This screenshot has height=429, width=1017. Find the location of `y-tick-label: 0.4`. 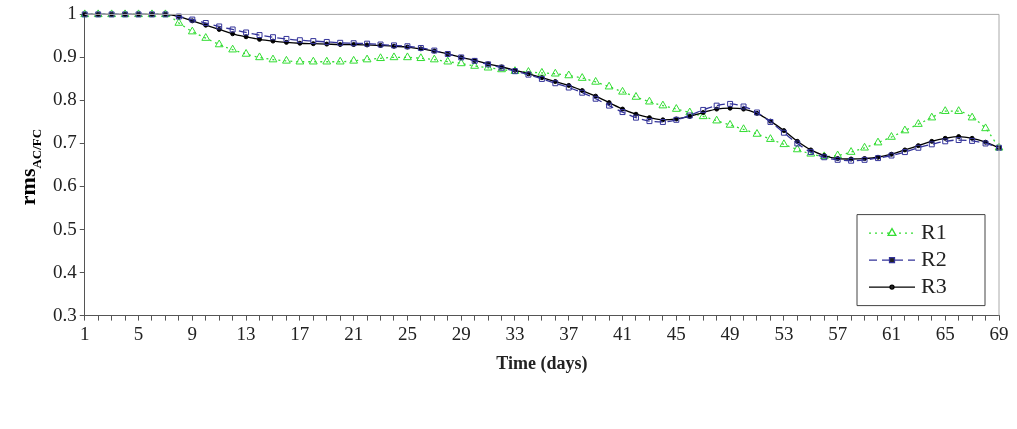

y-tick-label: 0.4 is located at coordinates (65, 271).